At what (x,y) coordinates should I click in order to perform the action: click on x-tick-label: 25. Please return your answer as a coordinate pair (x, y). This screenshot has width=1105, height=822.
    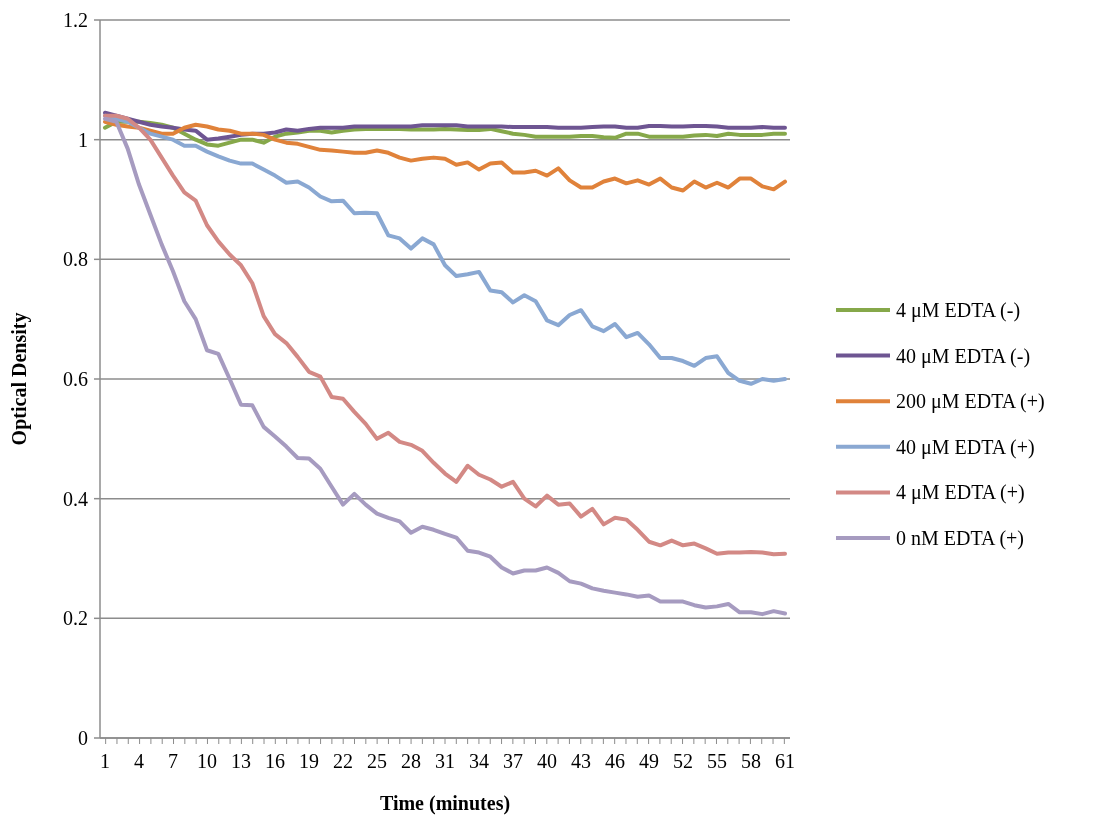
    Looking at the image, I should click on (377, 761).